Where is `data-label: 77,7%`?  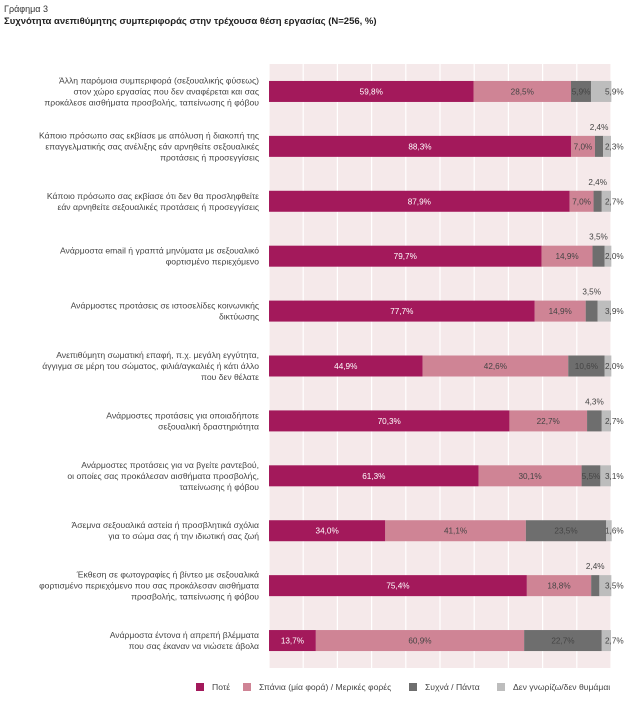
data-label: 77,7% is located at coordinates (401, 311).